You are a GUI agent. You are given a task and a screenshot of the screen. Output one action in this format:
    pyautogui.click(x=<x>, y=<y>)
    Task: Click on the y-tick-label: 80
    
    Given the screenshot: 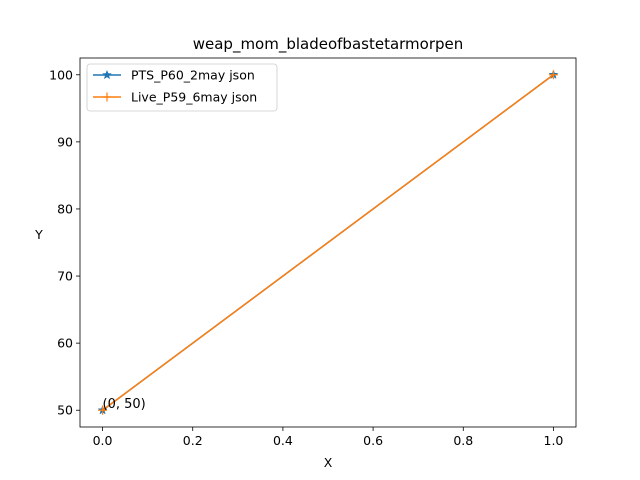 What is the action you would take?
    pyautogui.click(x=65, y=208)
    